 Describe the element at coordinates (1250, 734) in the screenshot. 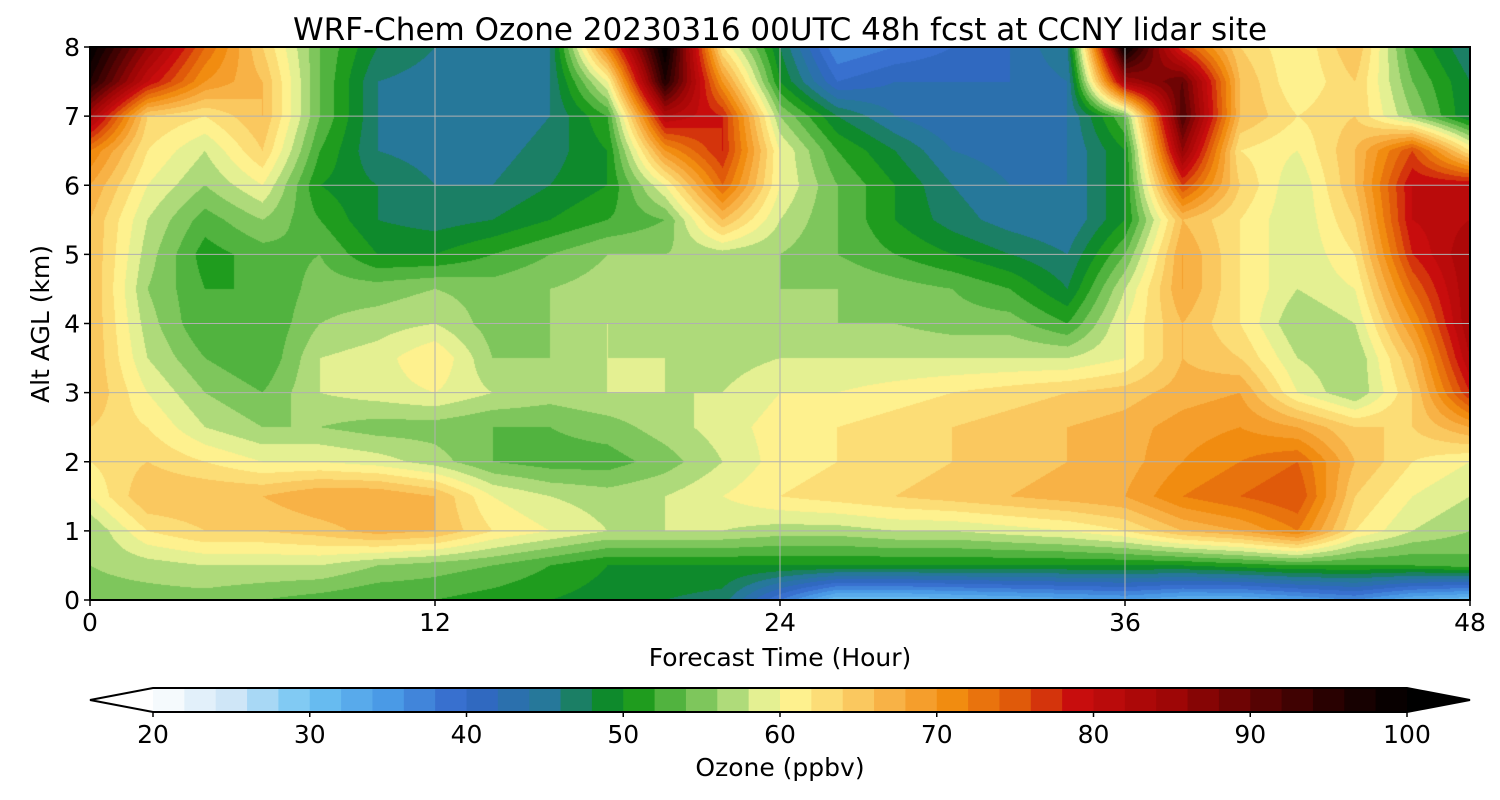

I see `colorbar-tick-label: 90` at that location.